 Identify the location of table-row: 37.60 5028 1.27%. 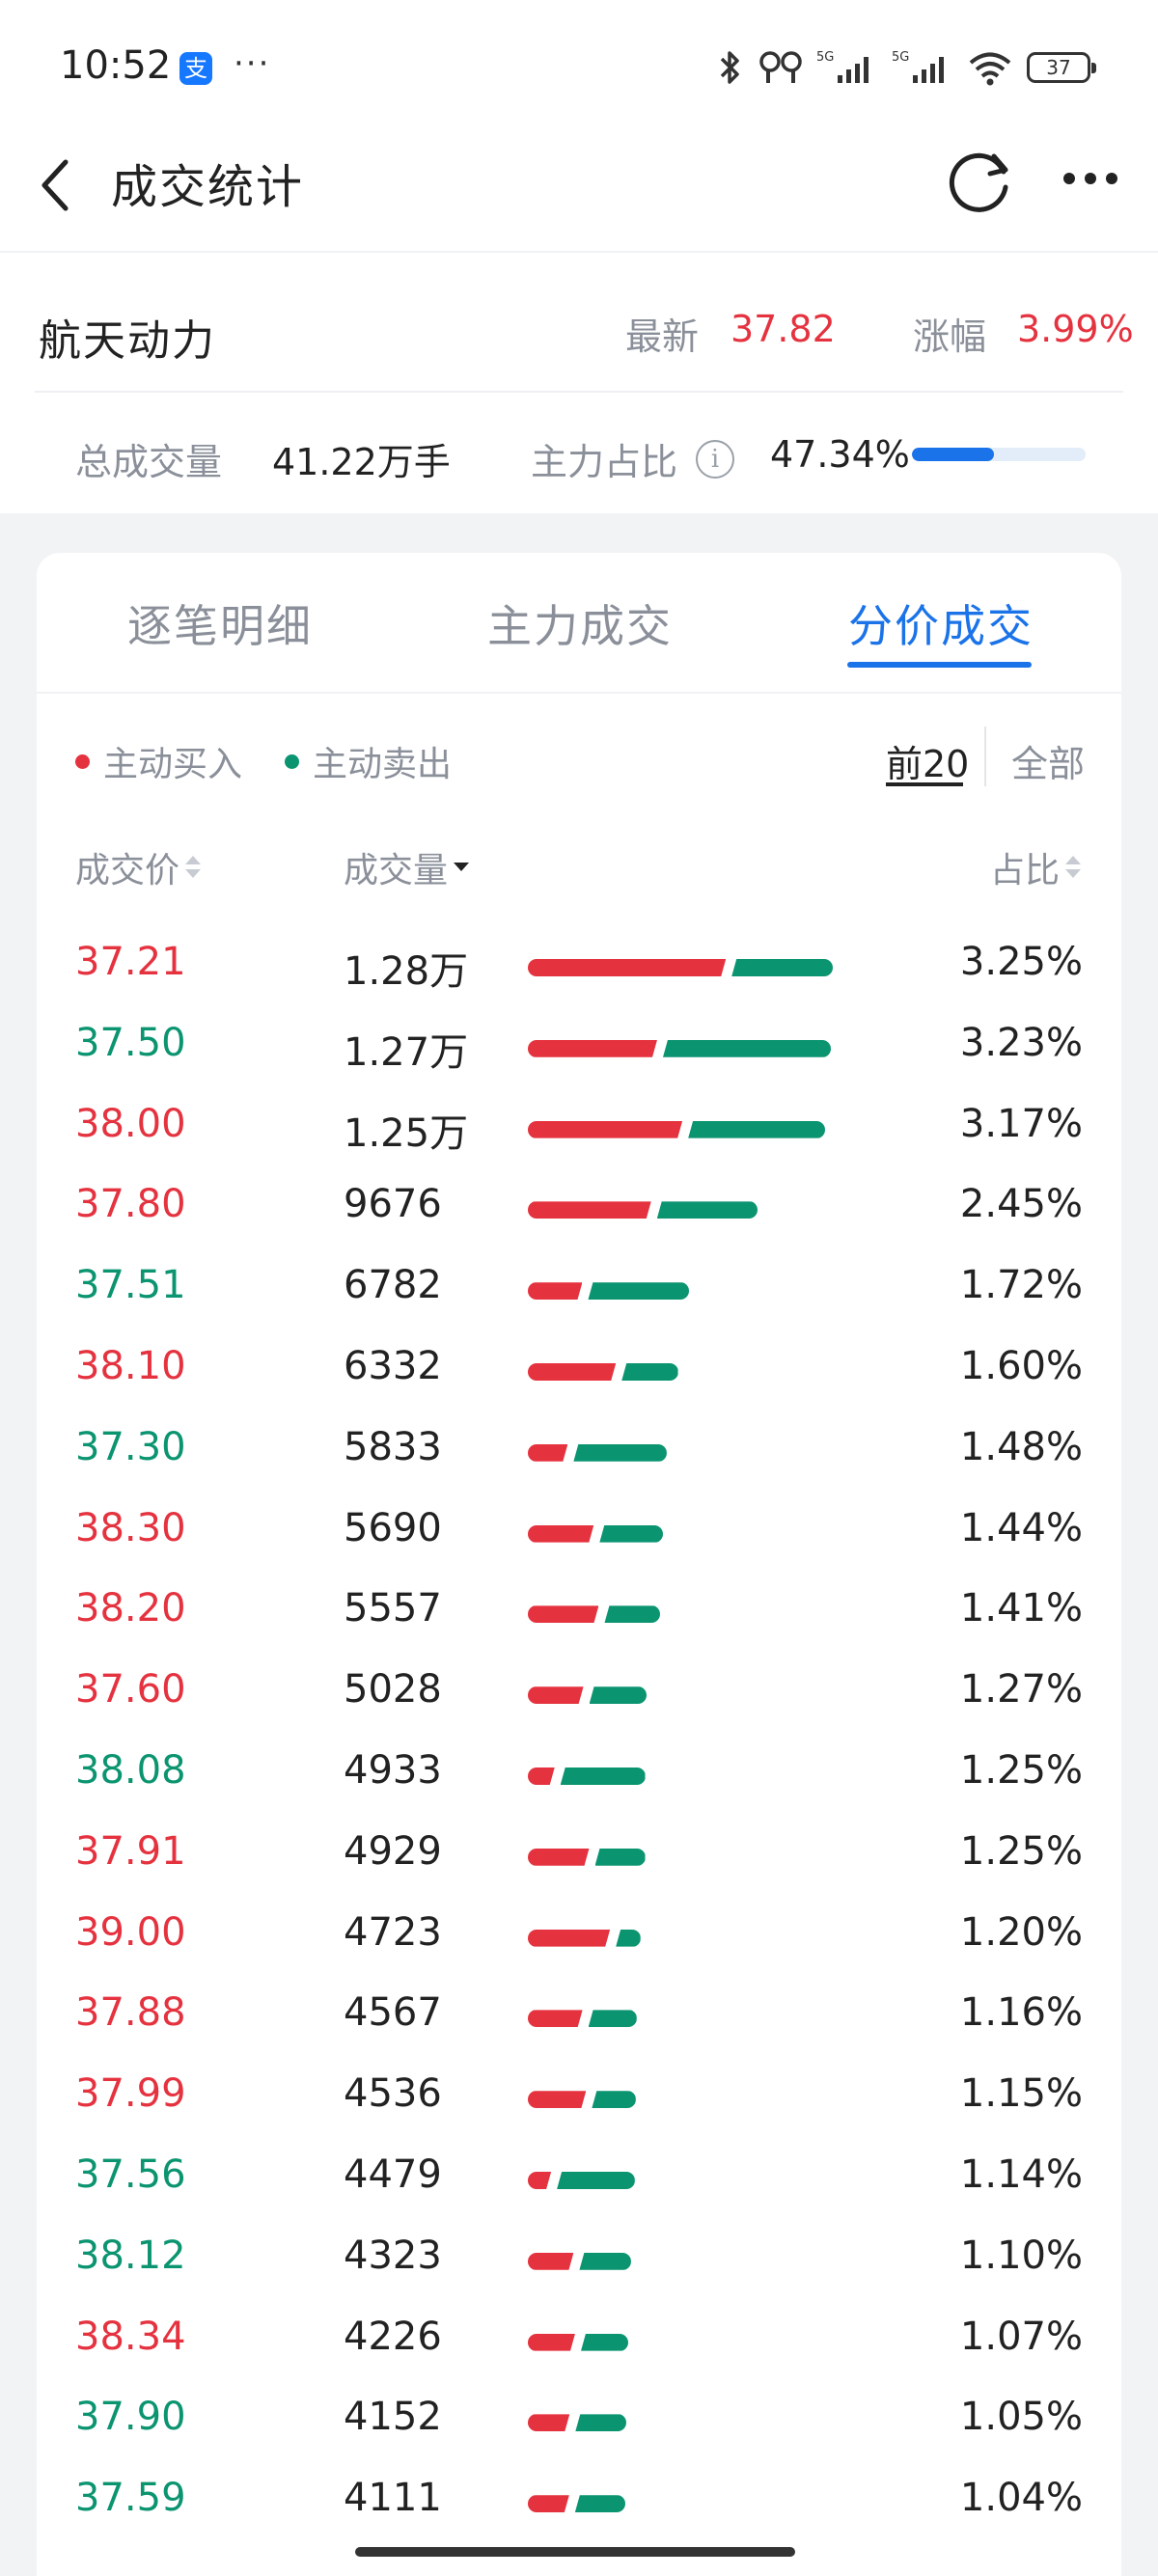
(579, 1694).